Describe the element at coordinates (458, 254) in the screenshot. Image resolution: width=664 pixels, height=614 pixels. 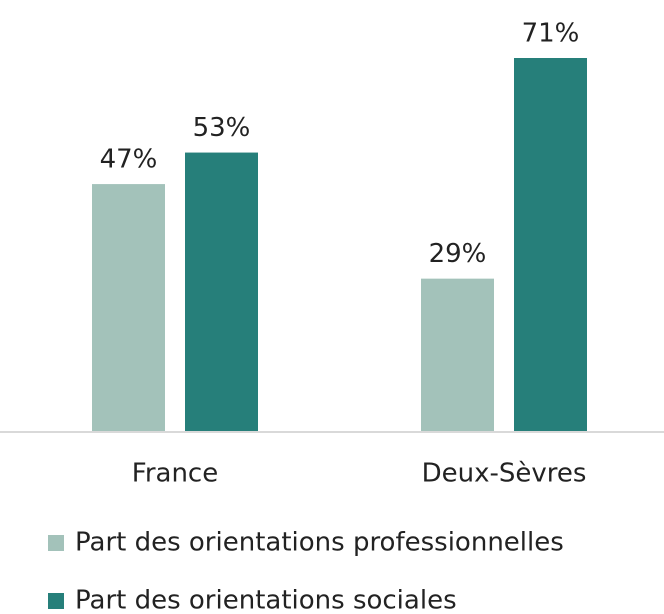
I see `data-label: 29%` at that location.